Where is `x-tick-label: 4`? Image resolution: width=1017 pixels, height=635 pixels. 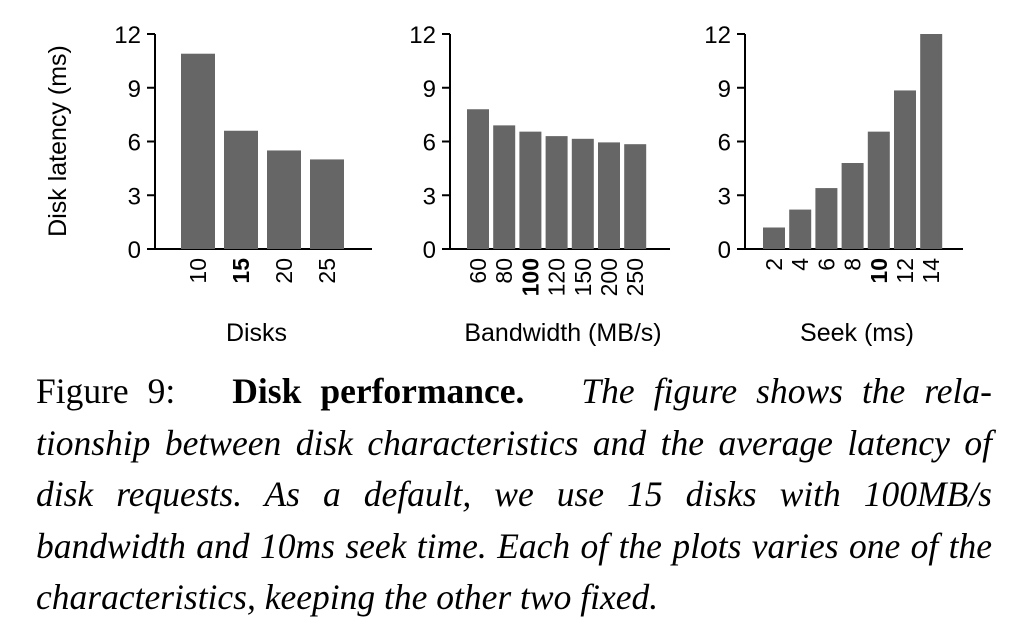
x-tick-label: 4 is located at coordinates (800, 264).